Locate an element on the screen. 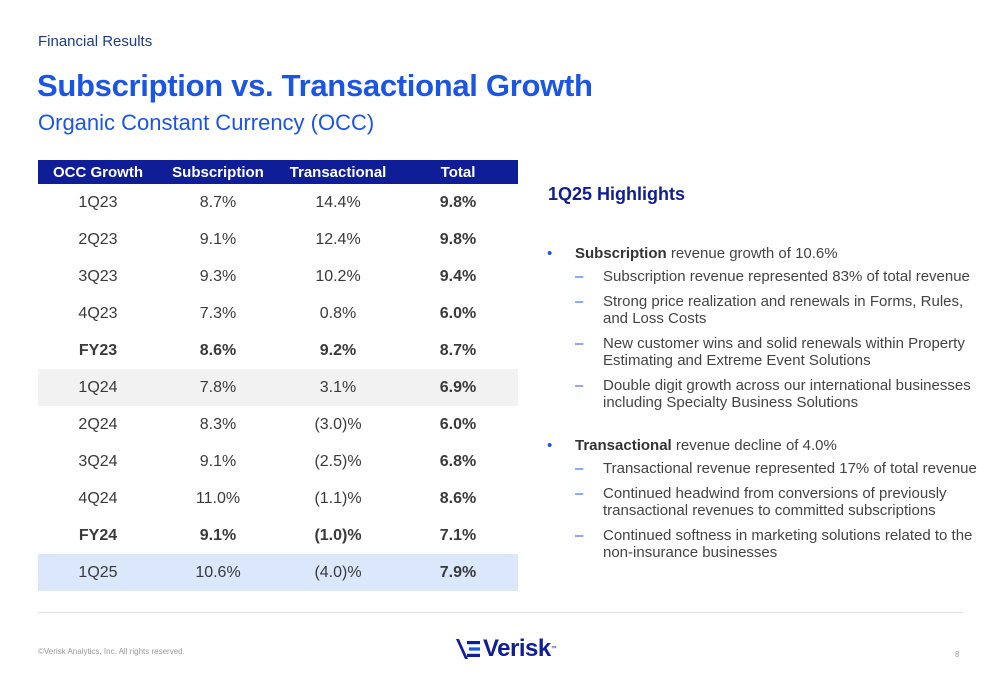 This screenshot has height=685, width=1000. table-row: 1Q24 7.8% 3.1% 6.9% is located at coordinates (278, 387).